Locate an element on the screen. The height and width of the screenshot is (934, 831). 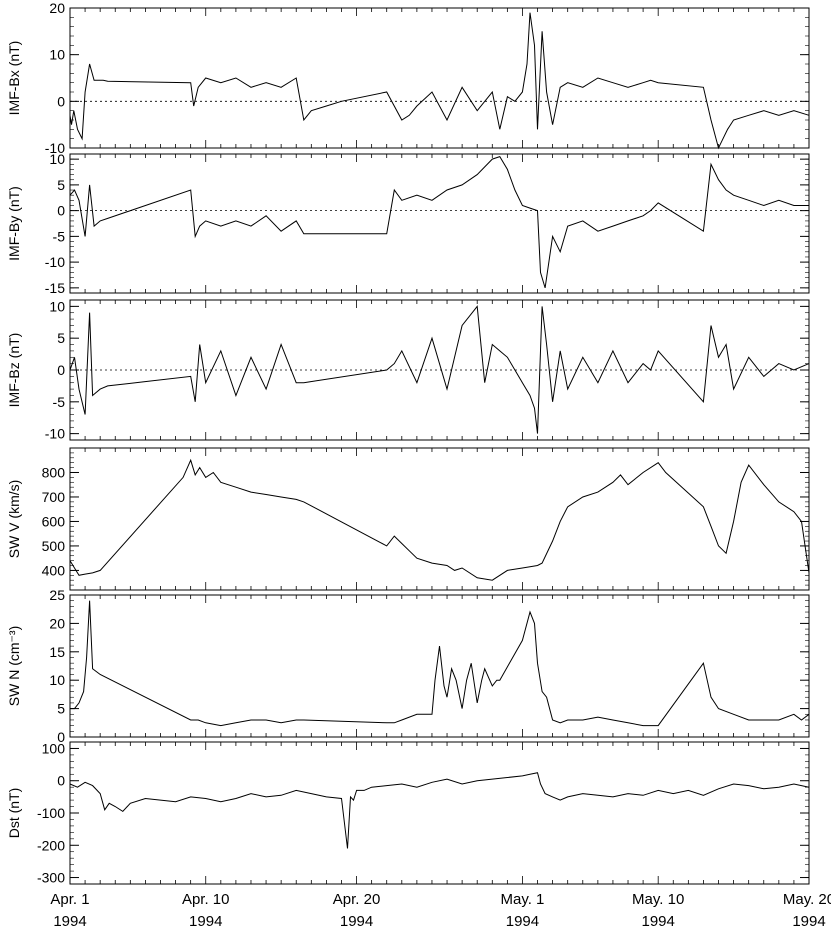
panel-5-y-tick-label: -200 is located at coordinates (51, 845).